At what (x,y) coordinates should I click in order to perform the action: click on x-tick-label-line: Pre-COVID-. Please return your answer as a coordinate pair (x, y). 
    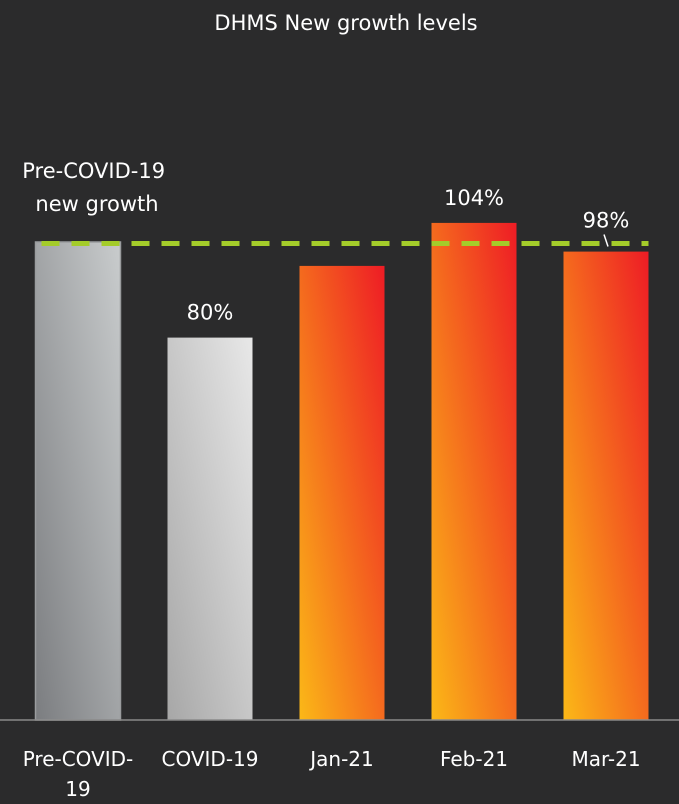
    Looking at the image, I should click on (78, 759).